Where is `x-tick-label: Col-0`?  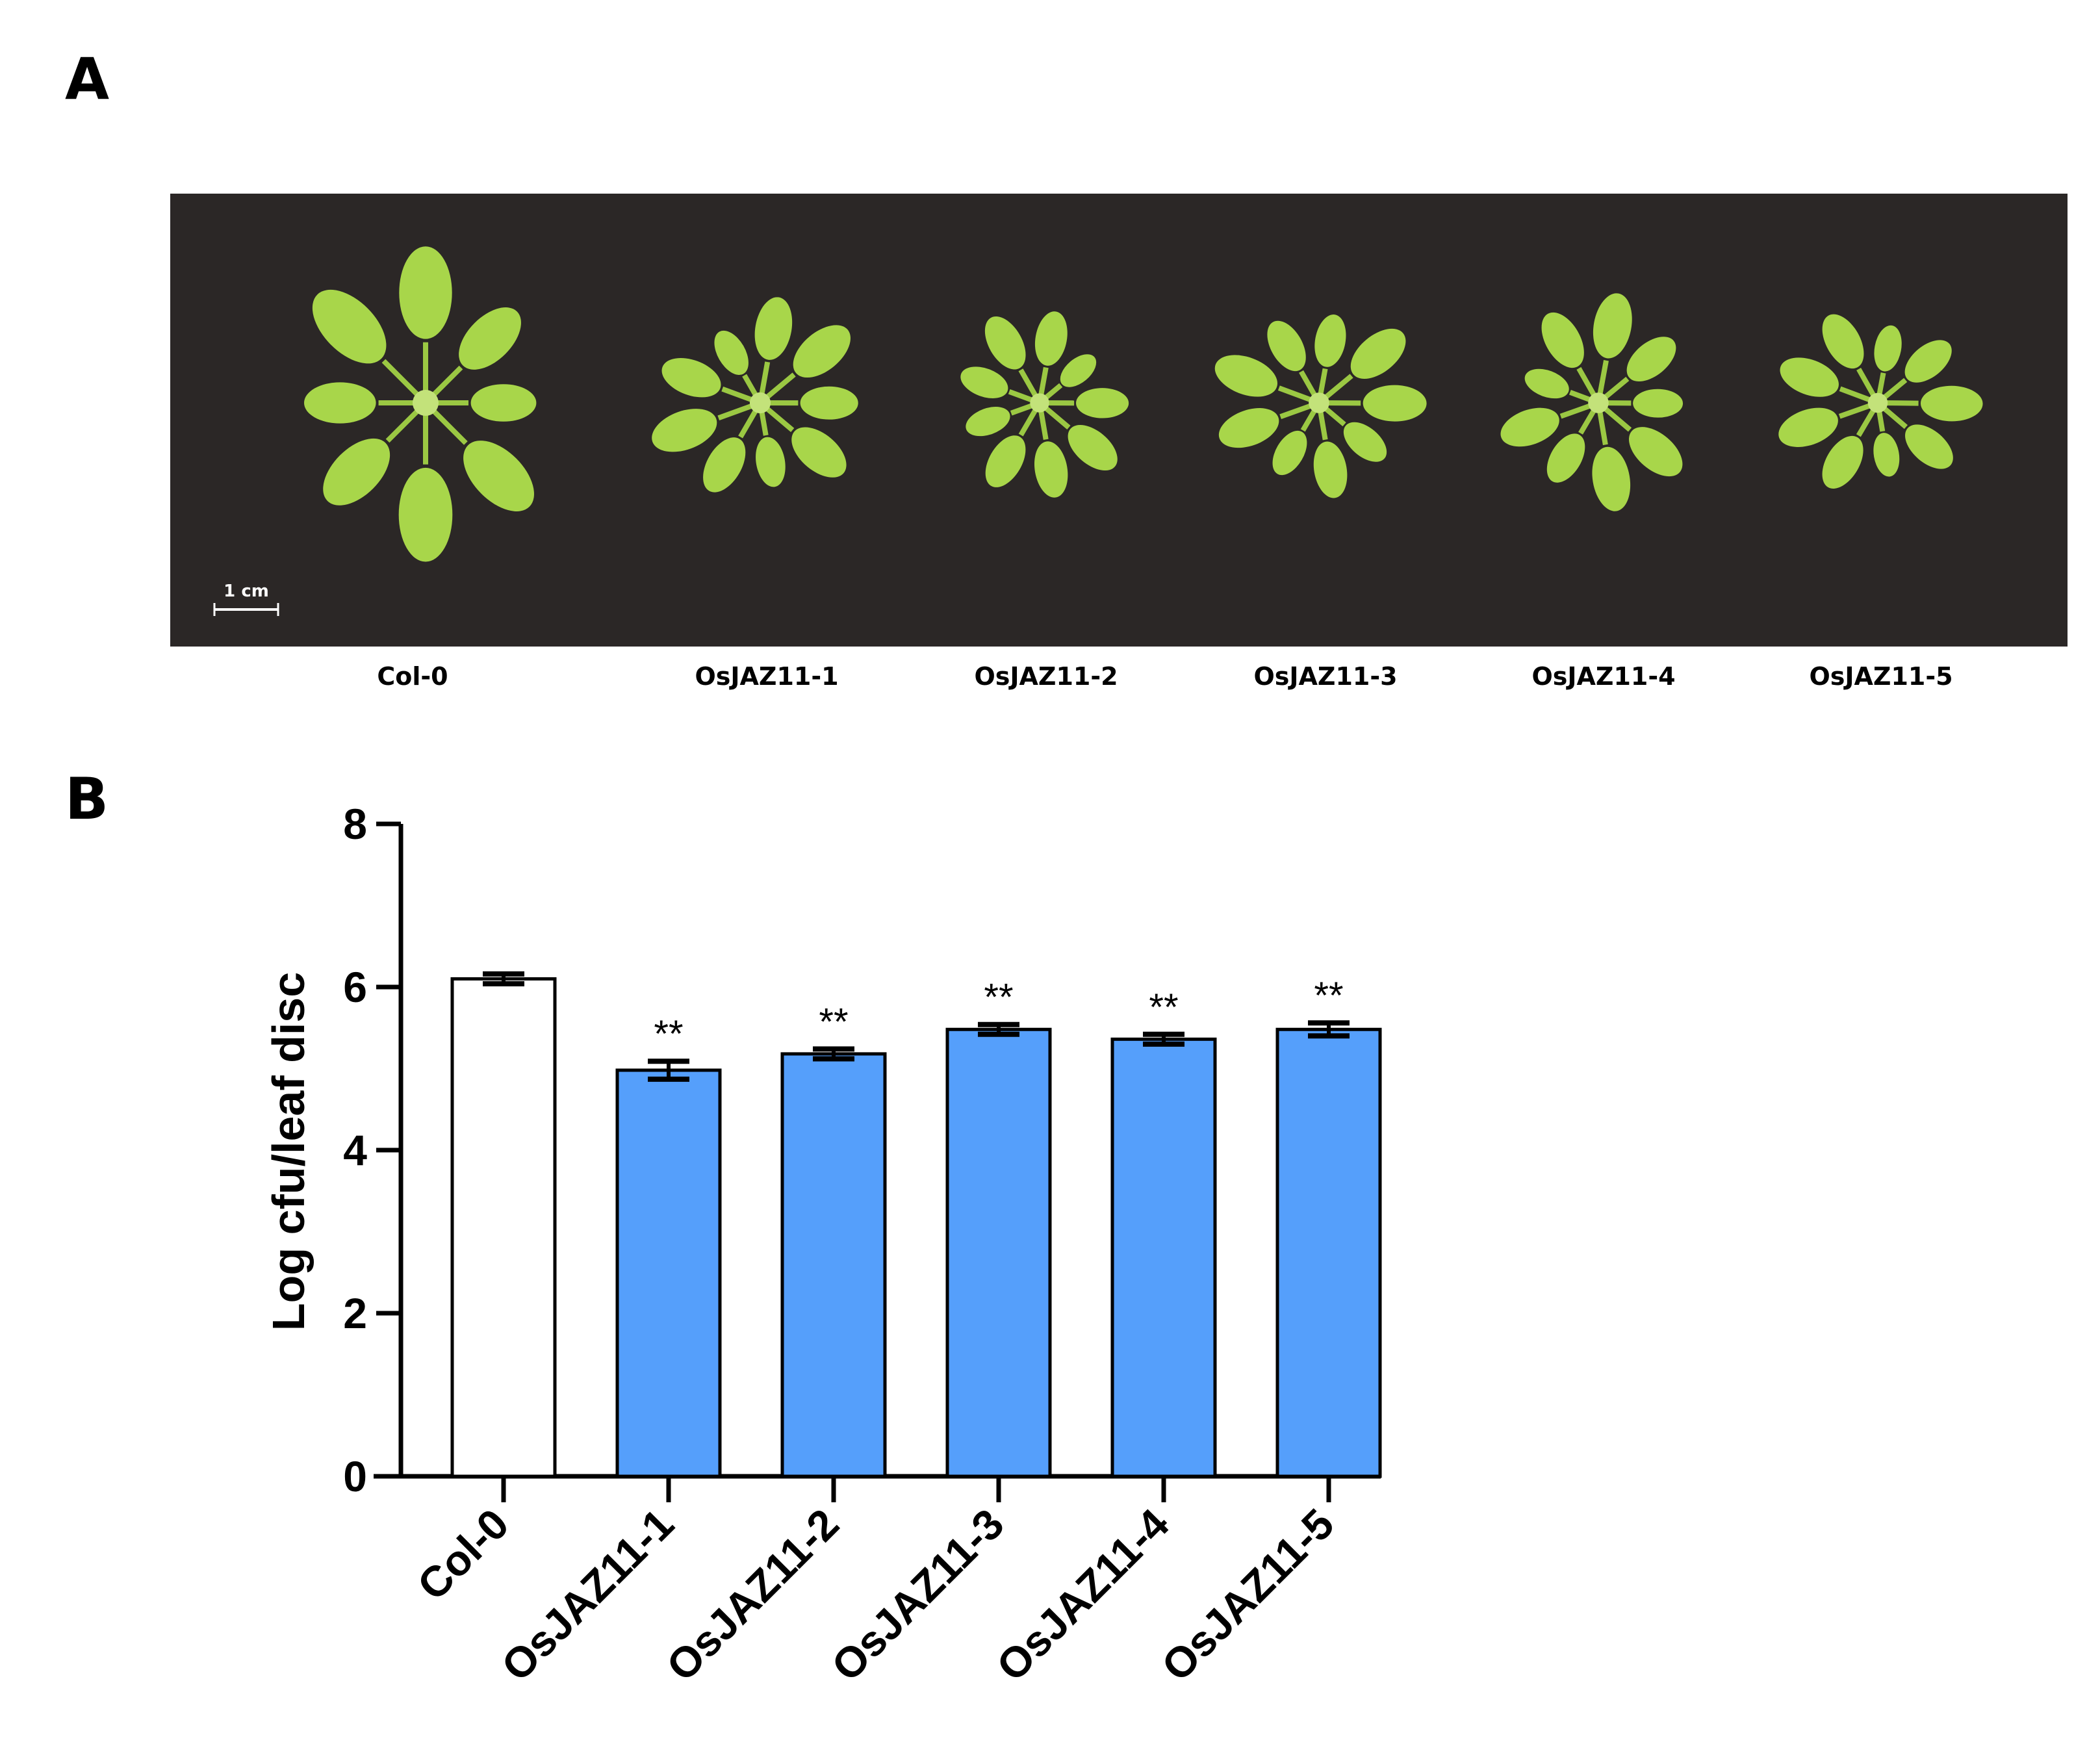 x-tick-label: Col-0 is located at coordinates (463, 1555).